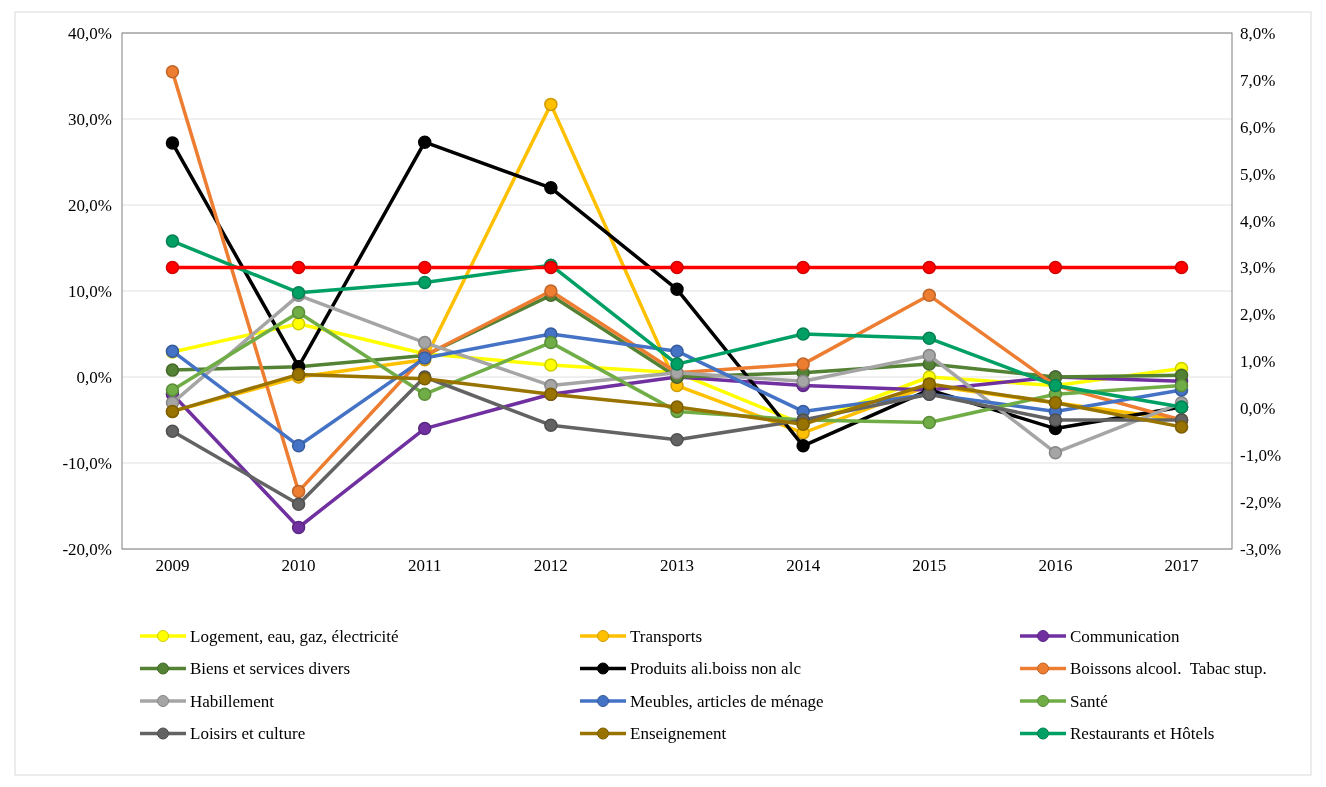  I want to click on x-tick-label: 2016, so click(1055, 565).